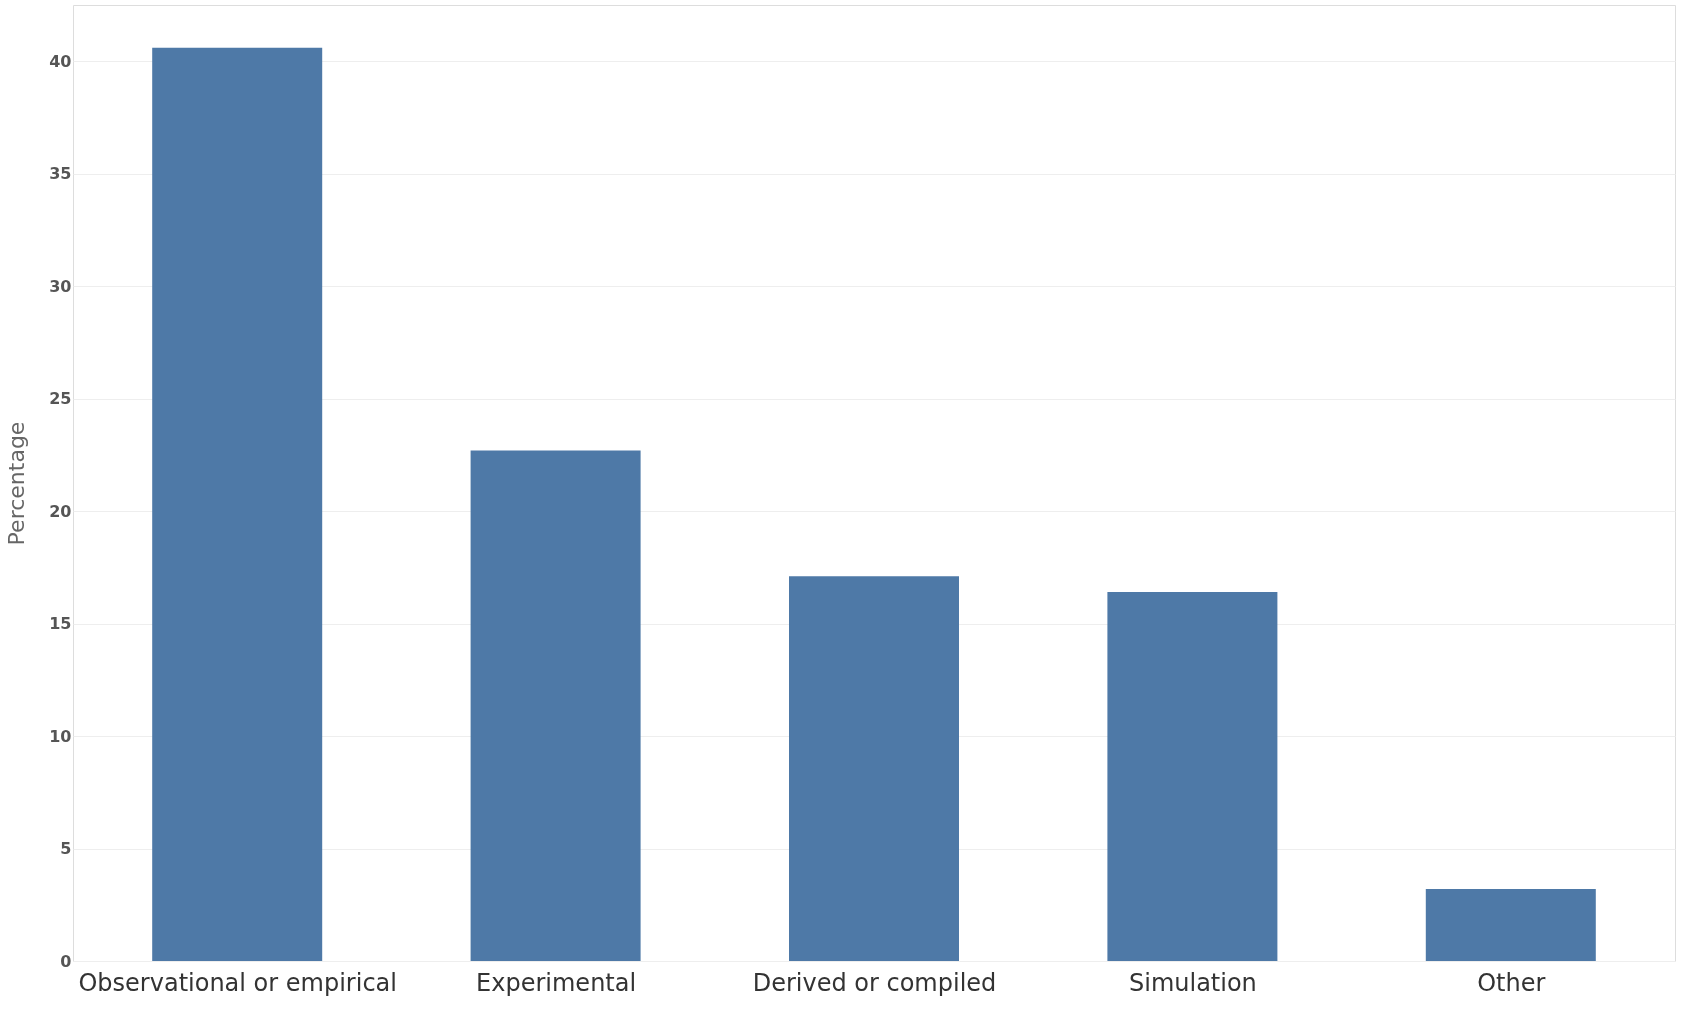  I want to click on y-tick-label: 25, so click(60, 399).